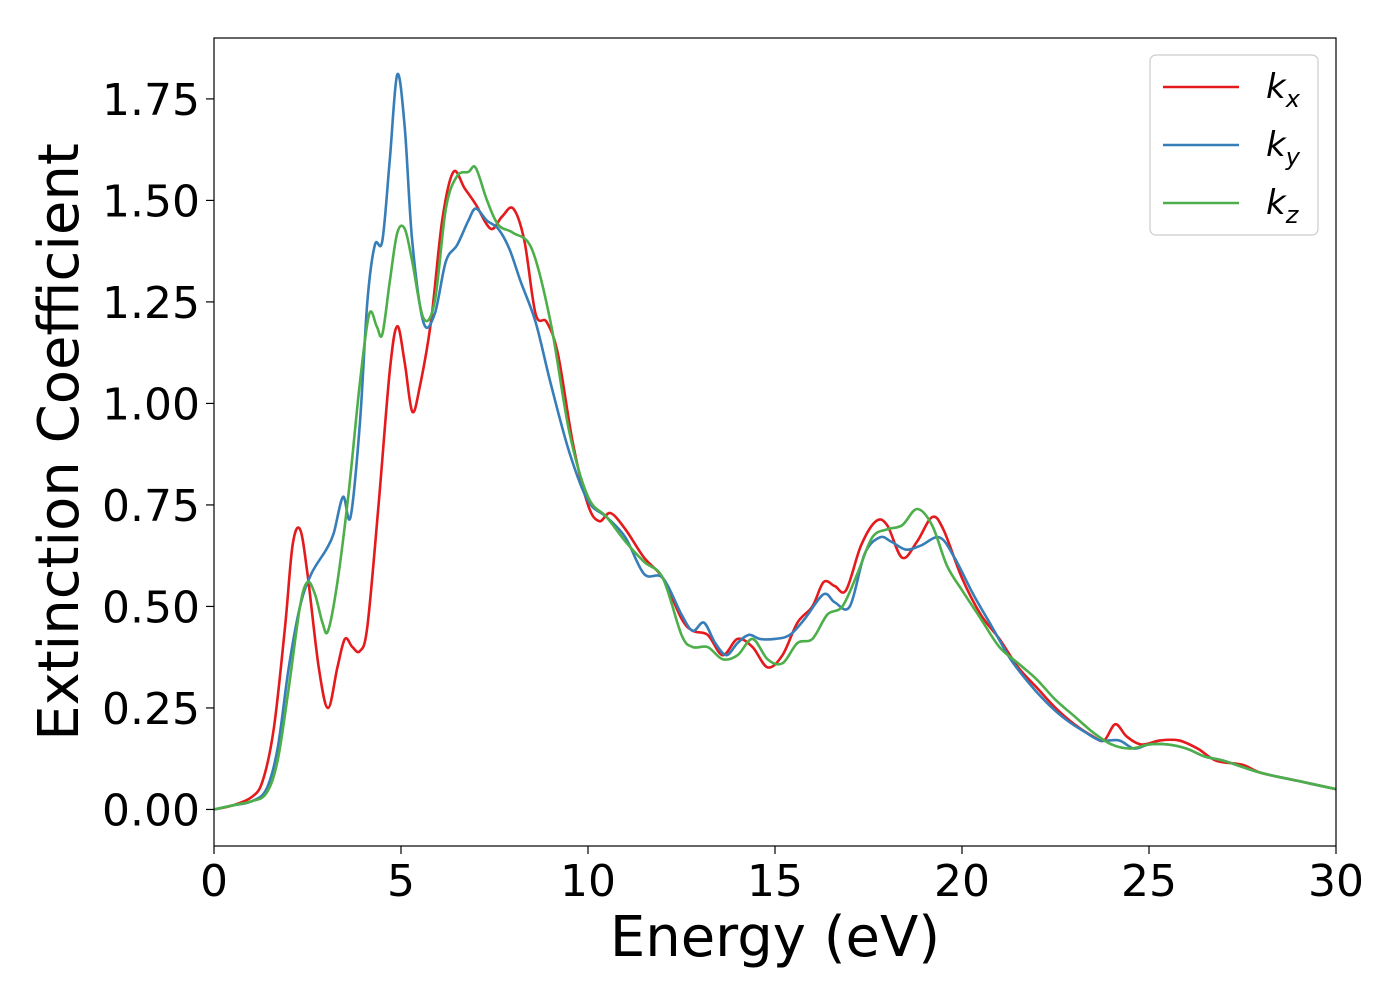 The image size is (1400, 1000). I want to click on y-axis-label: Extinction Coefficient, so click(59, 442).